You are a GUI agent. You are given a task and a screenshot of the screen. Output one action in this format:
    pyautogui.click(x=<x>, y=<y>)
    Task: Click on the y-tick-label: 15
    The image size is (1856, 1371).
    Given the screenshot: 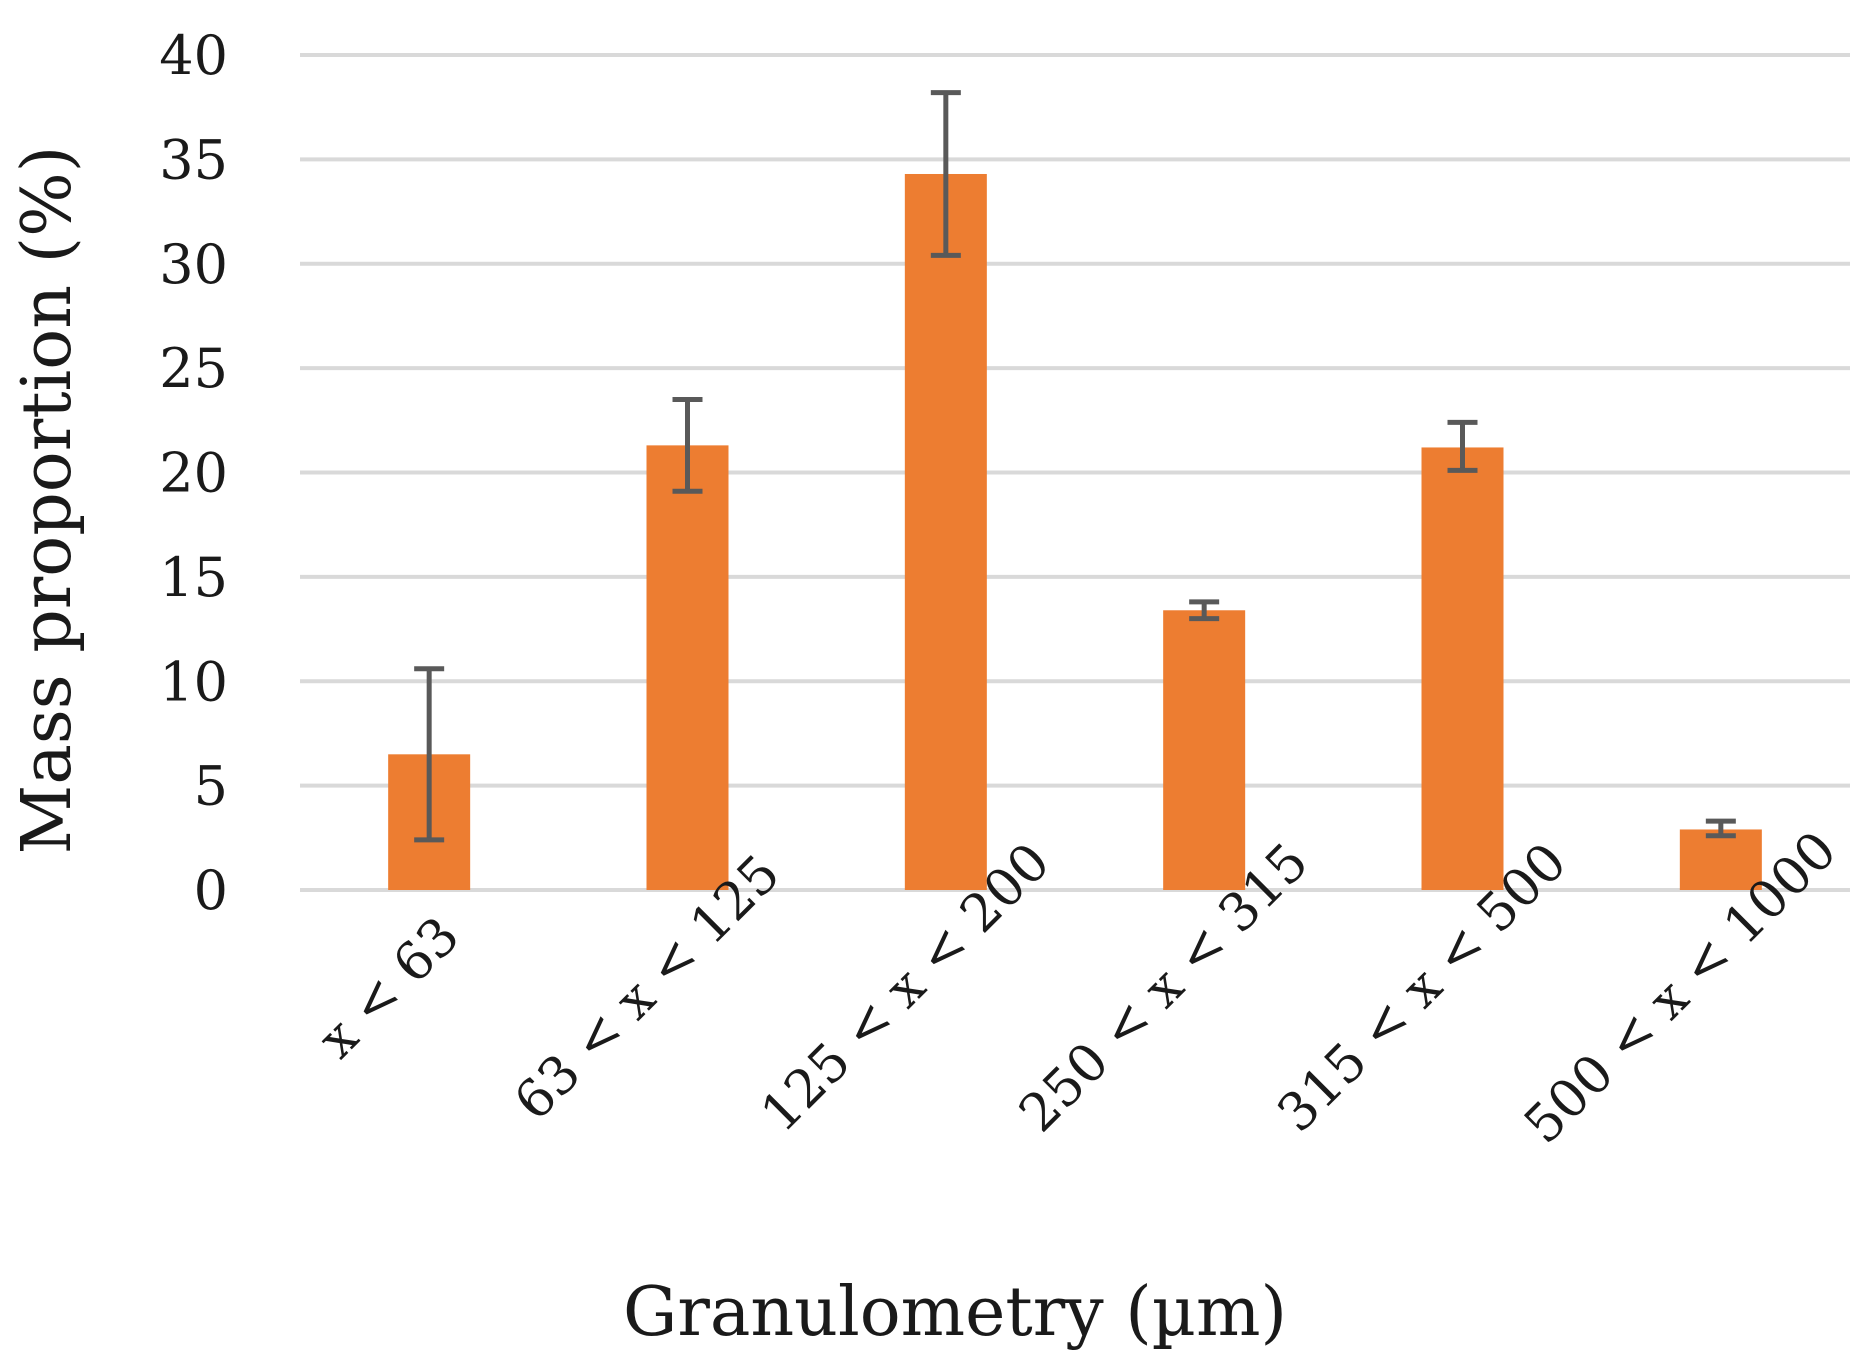 What is the action you would take?
    pyautogui.click(x=193, y=577)
    